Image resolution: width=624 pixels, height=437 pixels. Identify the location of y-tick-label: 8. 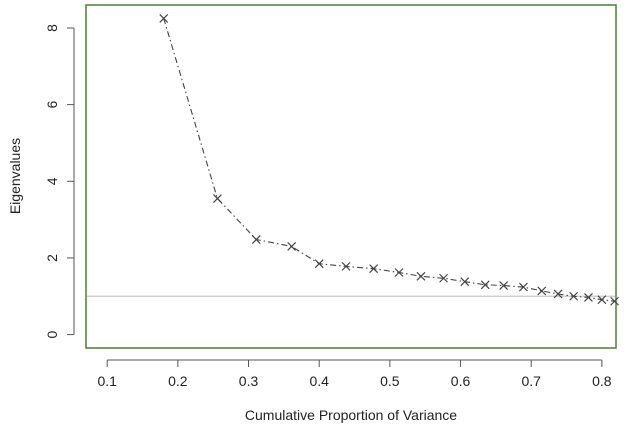
(52, 28).